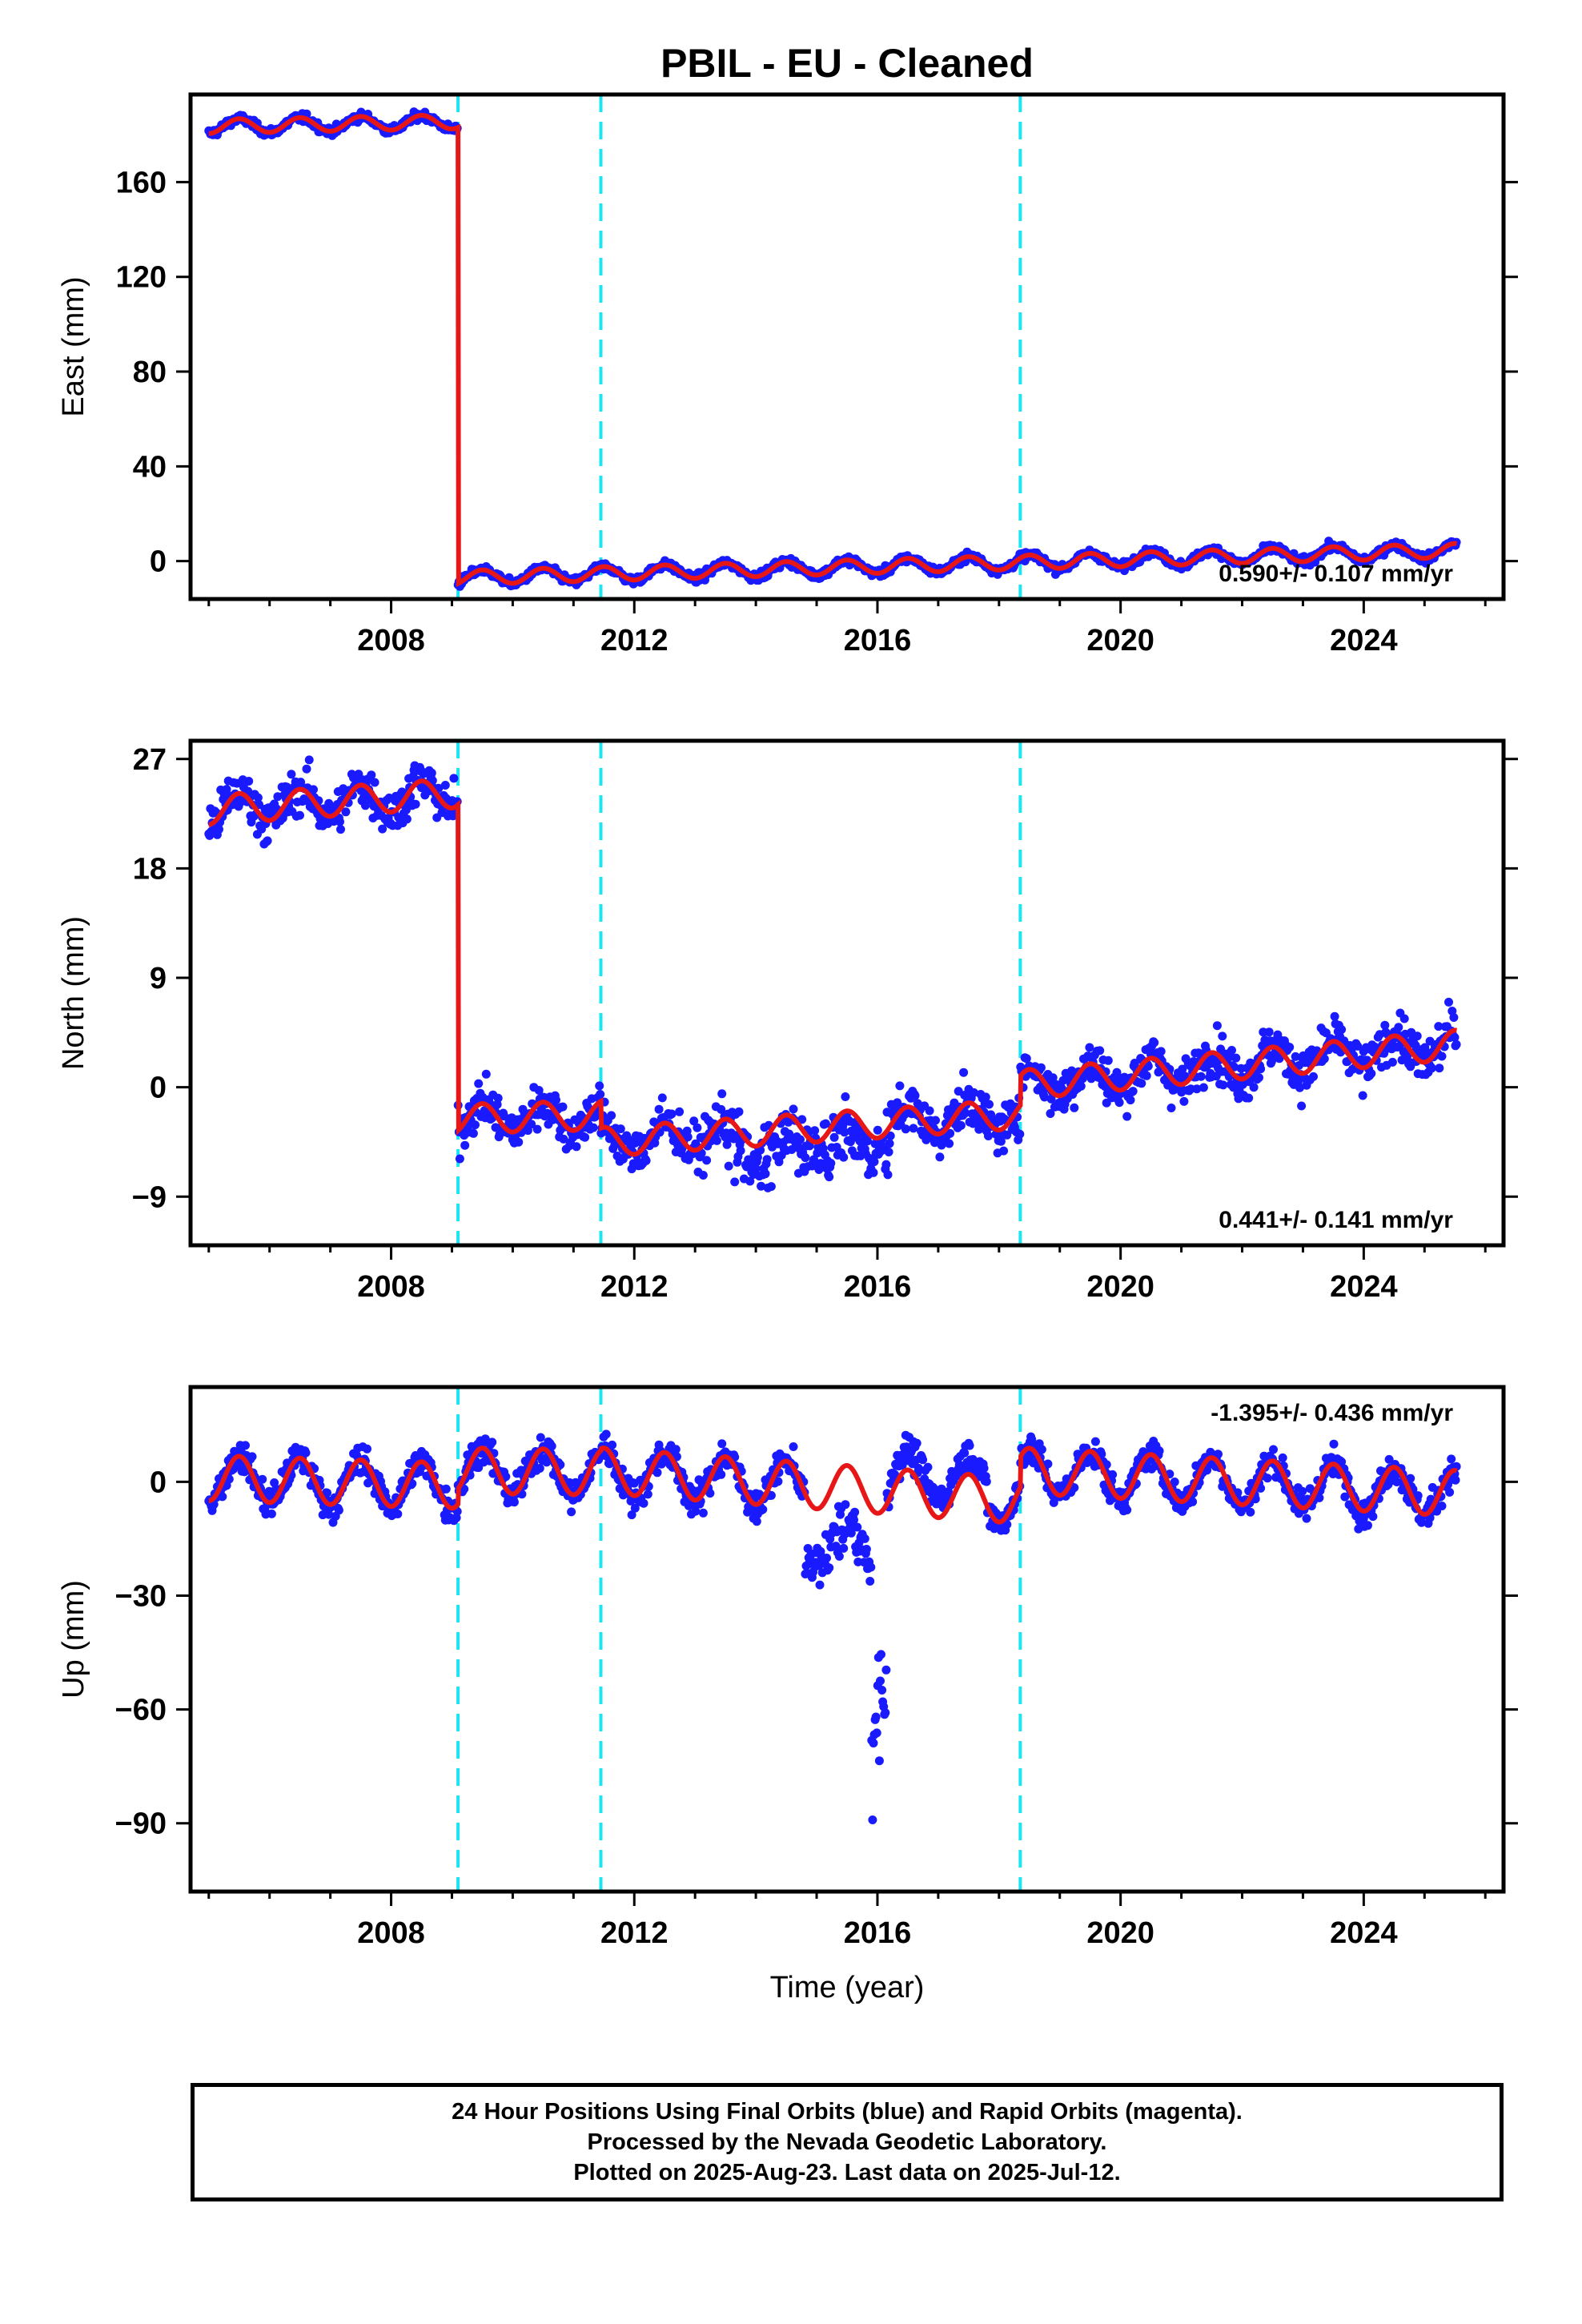  I want to click on x-tick-label: 2016, so click(878, 1933).